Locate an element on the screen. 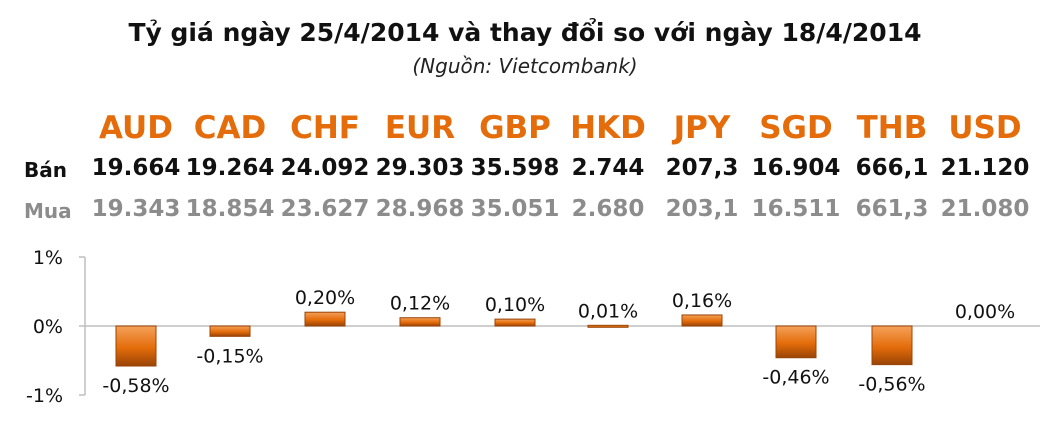 Image resolution: width=1050 pixels, height=436 pixels. sell-rate-thb: 666,1 is located at coordinates (892, 168).